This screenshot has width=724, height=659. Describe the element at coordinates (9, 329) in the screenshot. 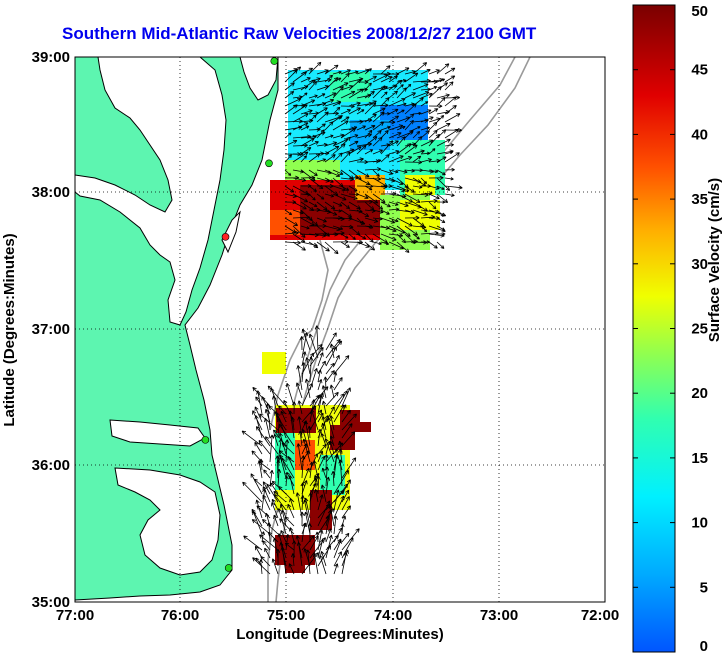

I see `y-axis-label: Latitude (Degrees:Minutes)` at that location.